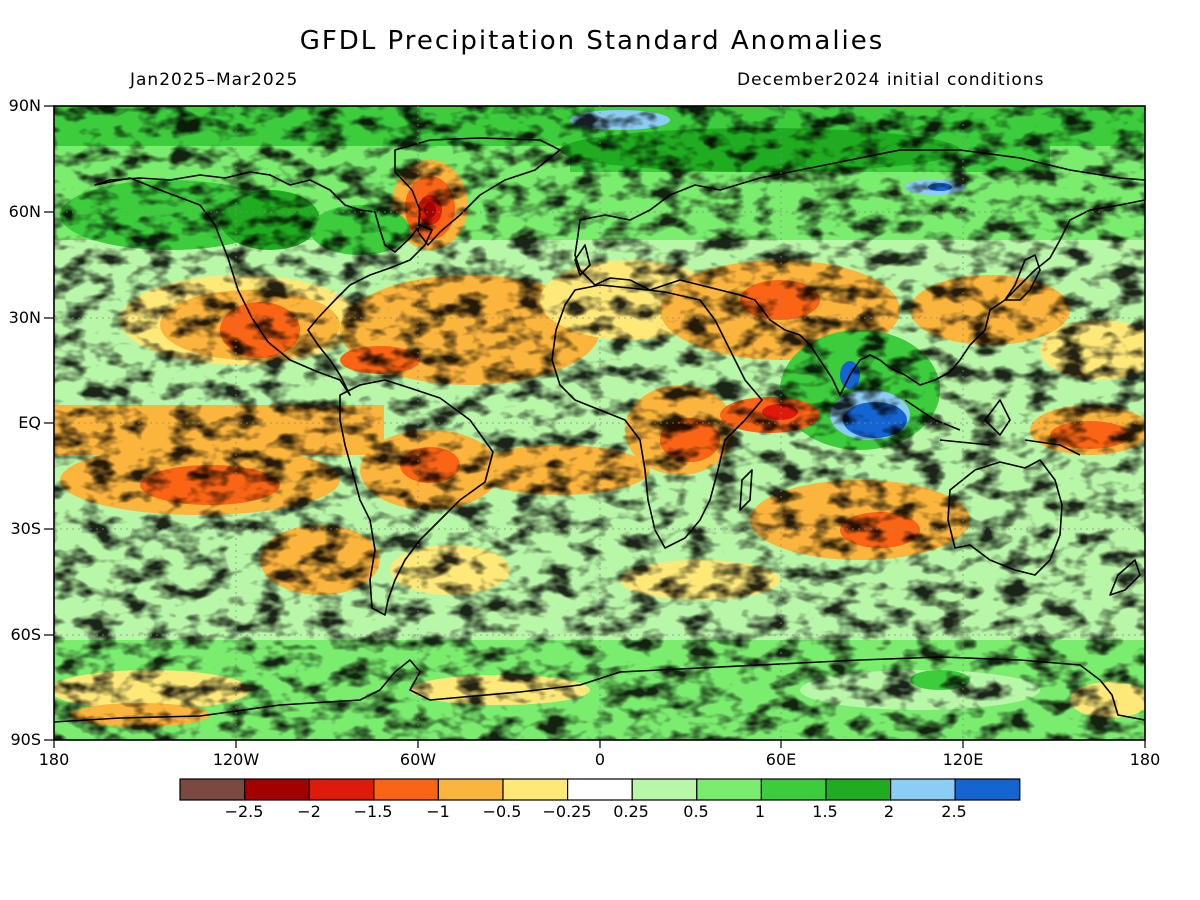 The height and width of the screenshot is (900, 1200). I want to click on colorbar-label: 2.5, so click(954, 811).